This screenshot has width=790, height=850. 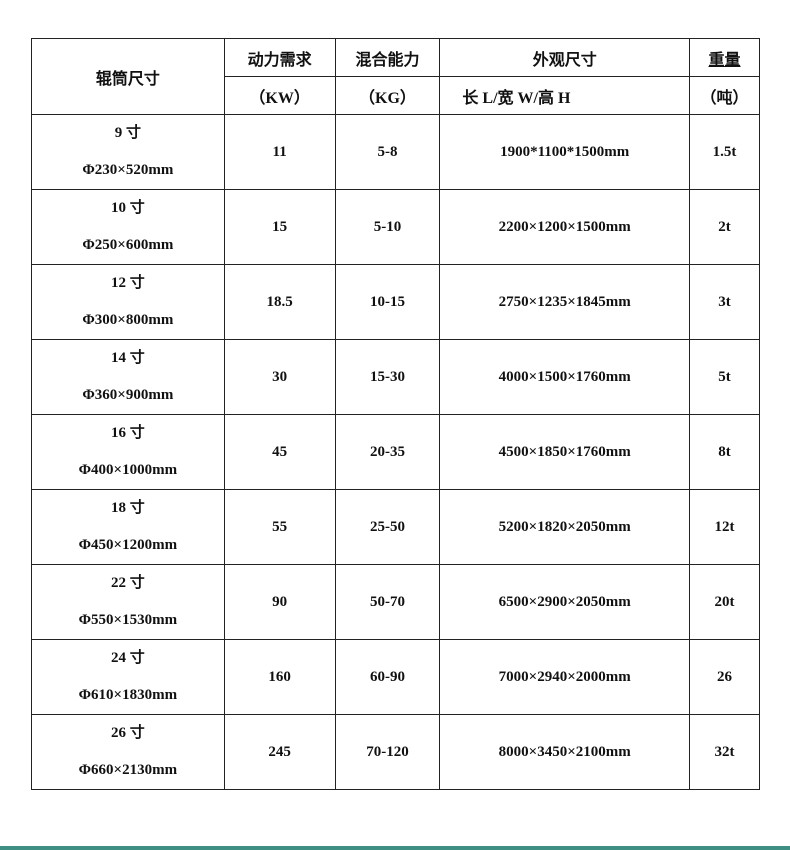 I want to click on table-row: 14 寸 Φ360×900mm 30 15-30 4000×1500×1760mm 5t, so click(x=395, y=377).